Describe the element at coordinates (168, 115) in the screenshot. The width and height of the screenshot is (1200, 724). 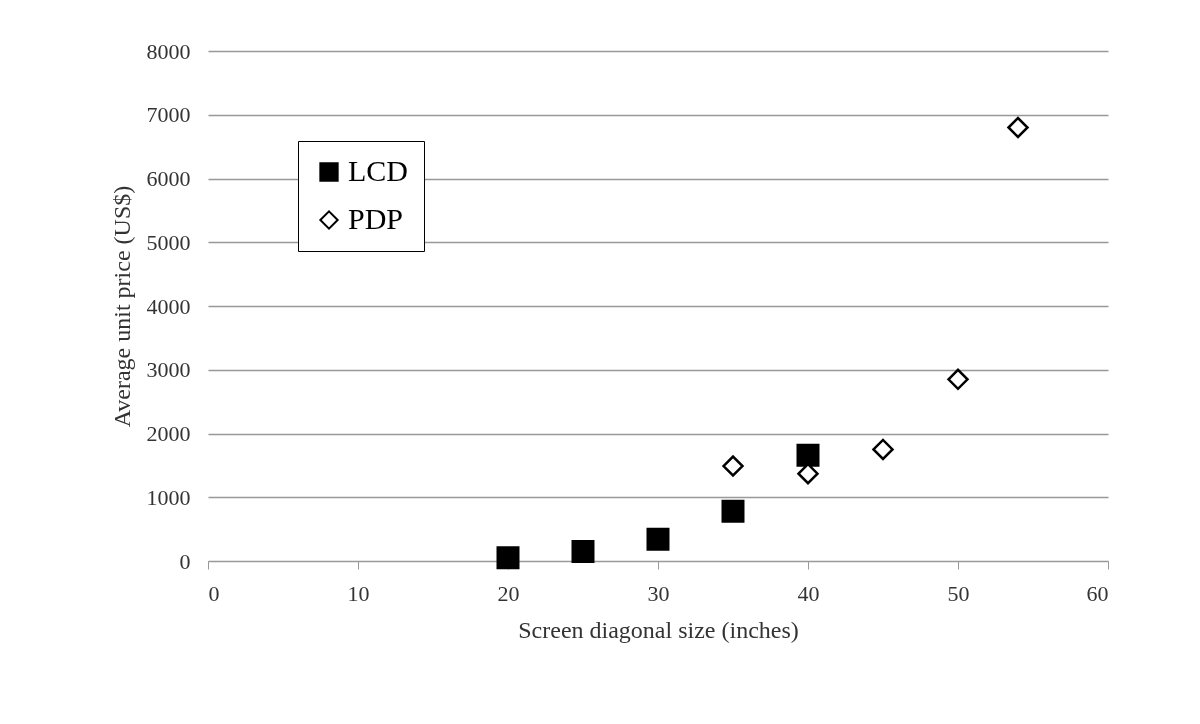
I see `y-tick-label: 7000` at that location.